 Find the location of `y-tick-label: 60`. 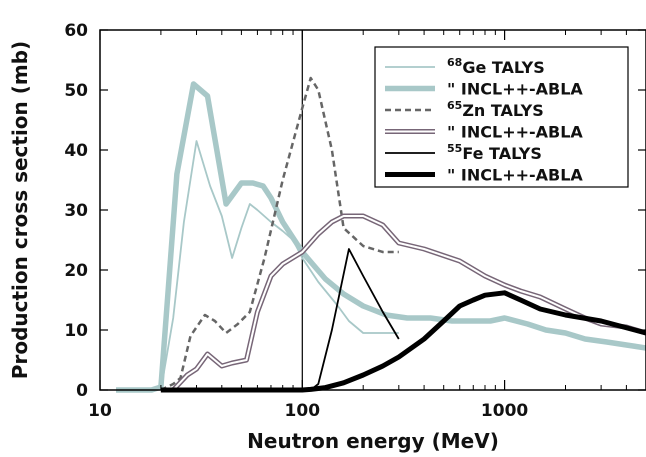

y-tick-label: 60 is located at coordinates (76, 31).